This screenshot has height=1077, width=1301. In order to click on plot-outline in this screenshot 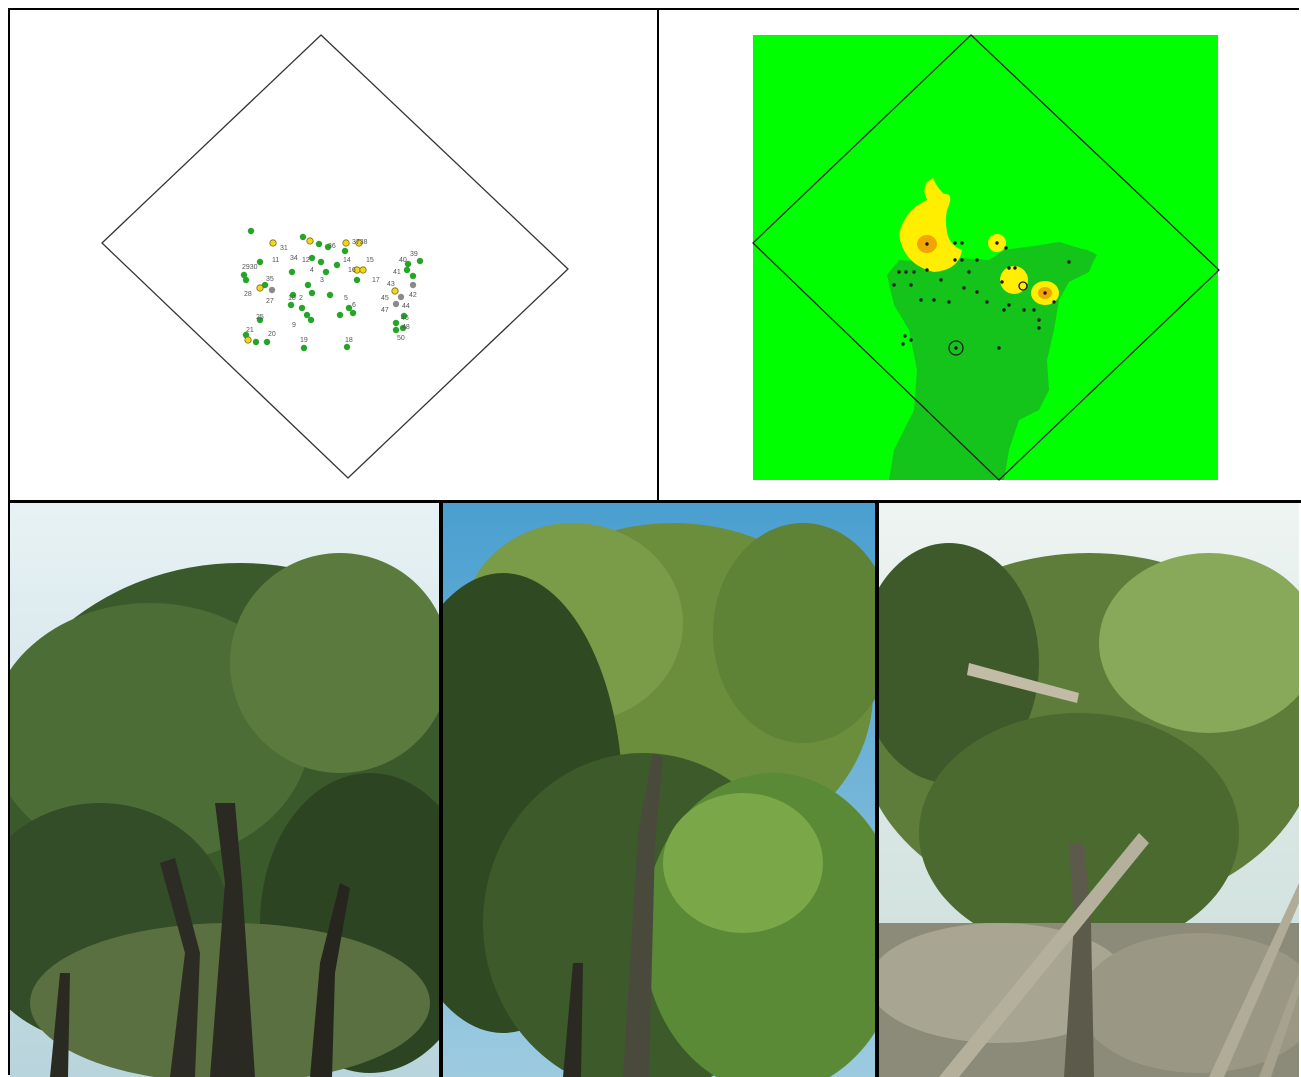, I will do `click(335, 256)`.